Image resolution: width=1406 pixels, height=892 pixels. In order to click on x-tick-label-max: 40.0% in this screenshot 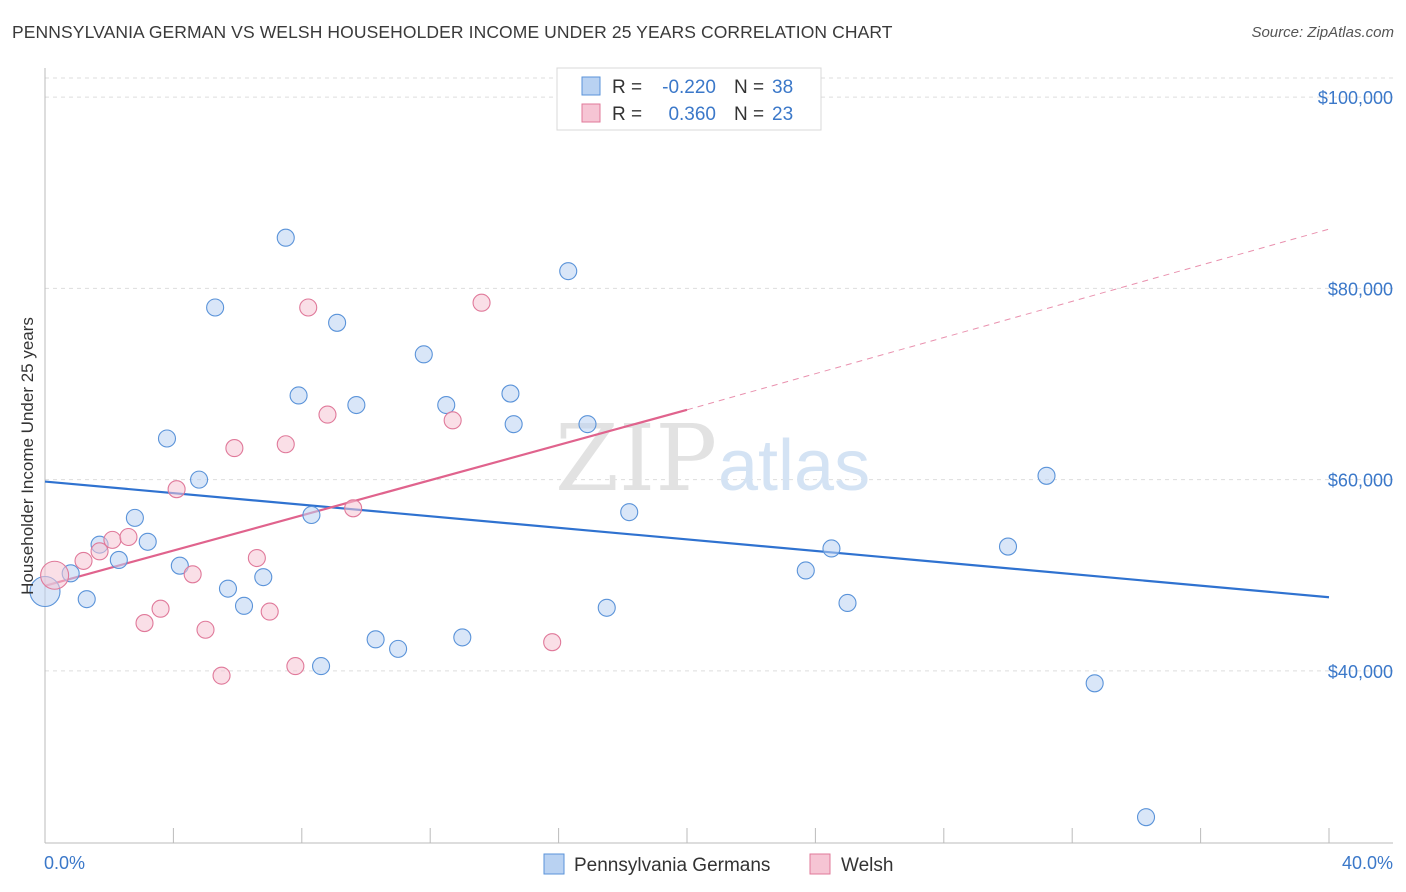, I will do `click(1367, 863)`.